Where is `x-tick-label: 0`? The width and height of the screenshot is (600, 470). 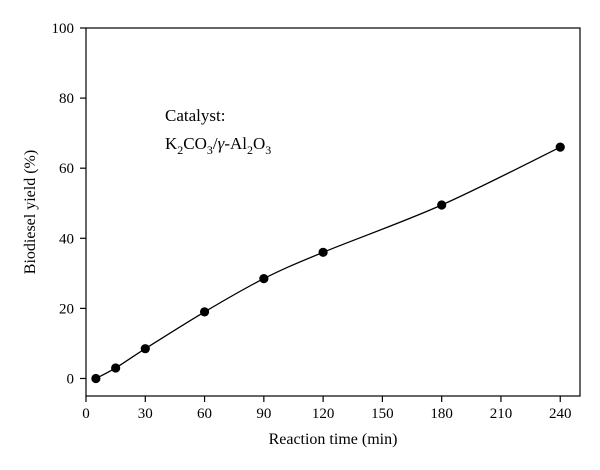
x-tick-label: 0 is located at coordinates (86, 414).